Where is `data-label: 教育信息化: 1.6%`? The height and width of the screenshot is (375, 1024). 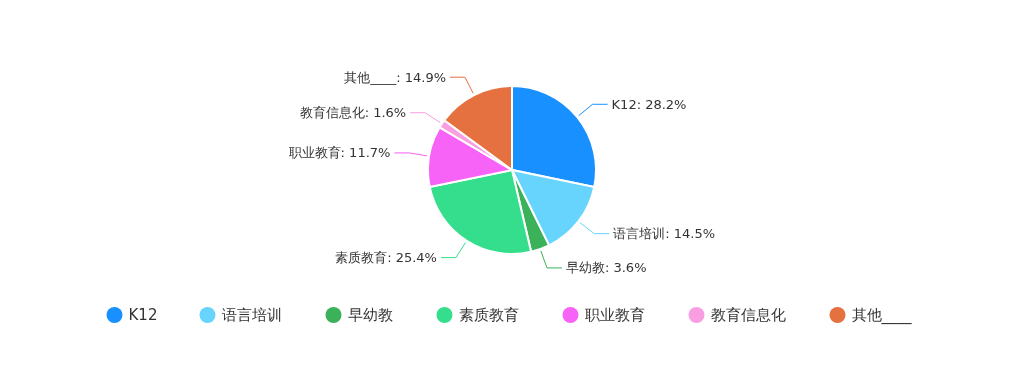 data-label: 教育信息化: 1.6% is located at coordinates (353, 113).